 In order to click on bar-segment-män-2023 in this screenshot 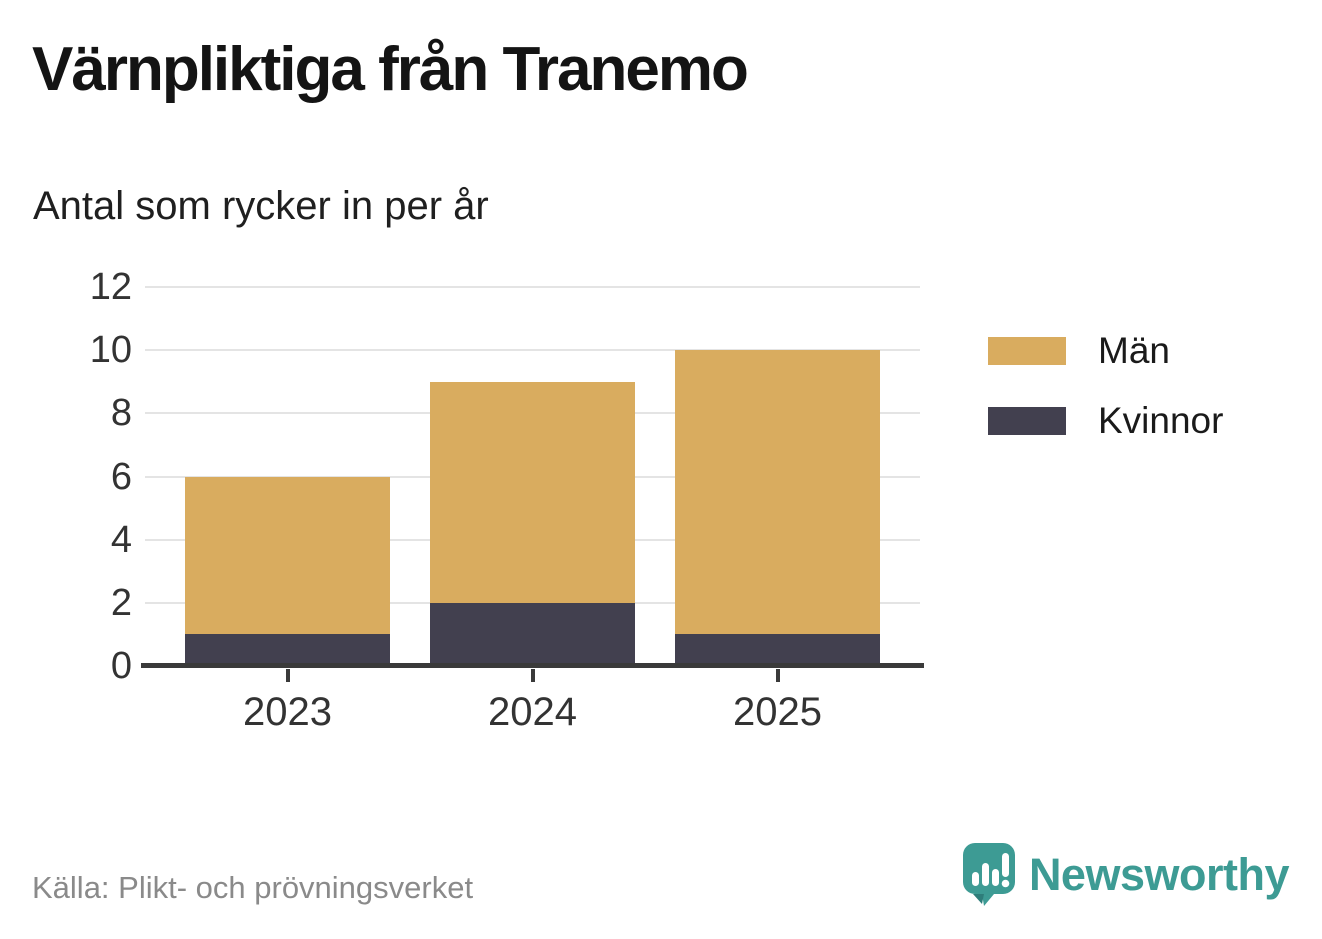, I will do `click(287, 555)`.